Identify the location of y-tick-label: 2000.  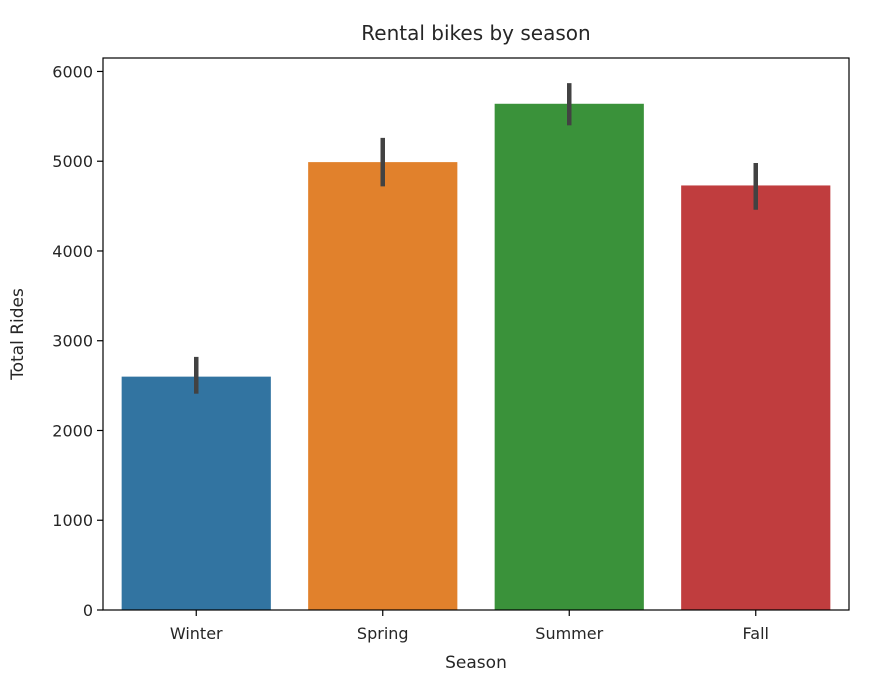
(72, 430).